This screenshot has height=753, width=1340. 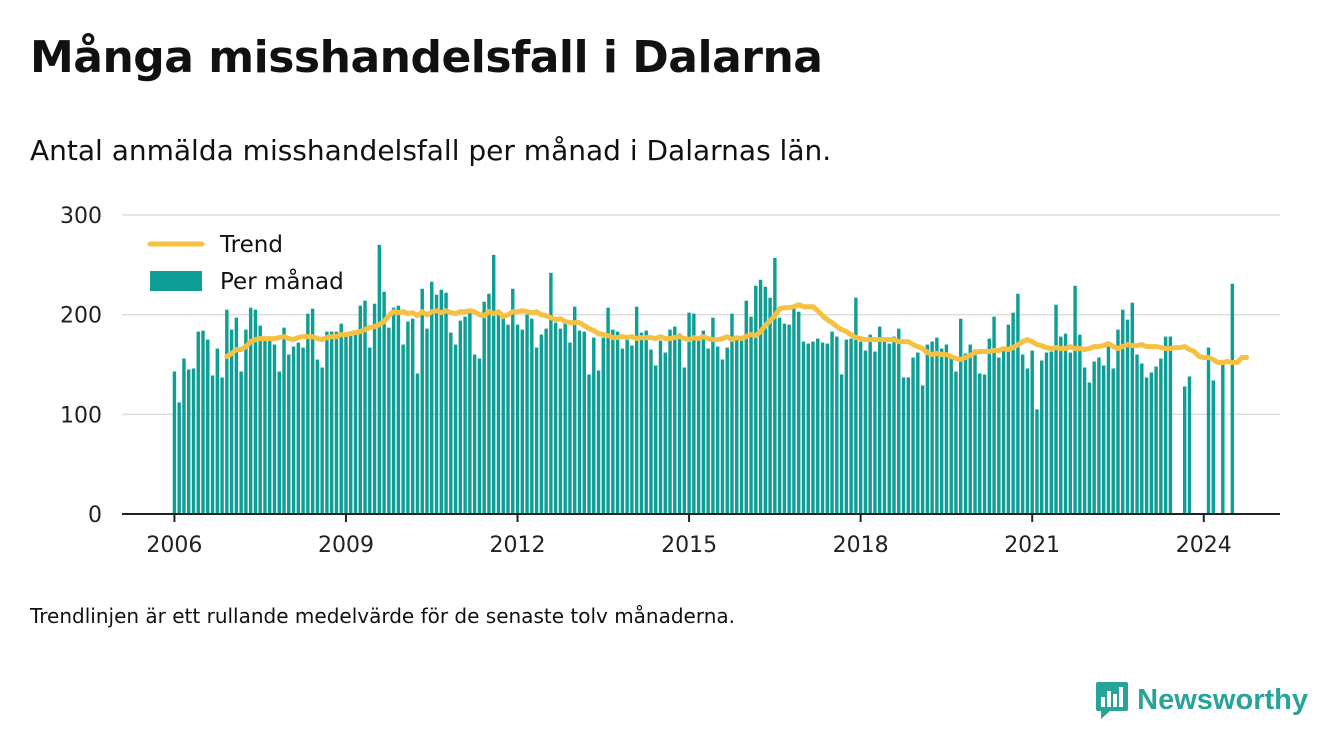 What do you see at coordinates (245, 263) in the screenshot?
I see `legend: Trend Per månad` at bounding box center [245, 263].